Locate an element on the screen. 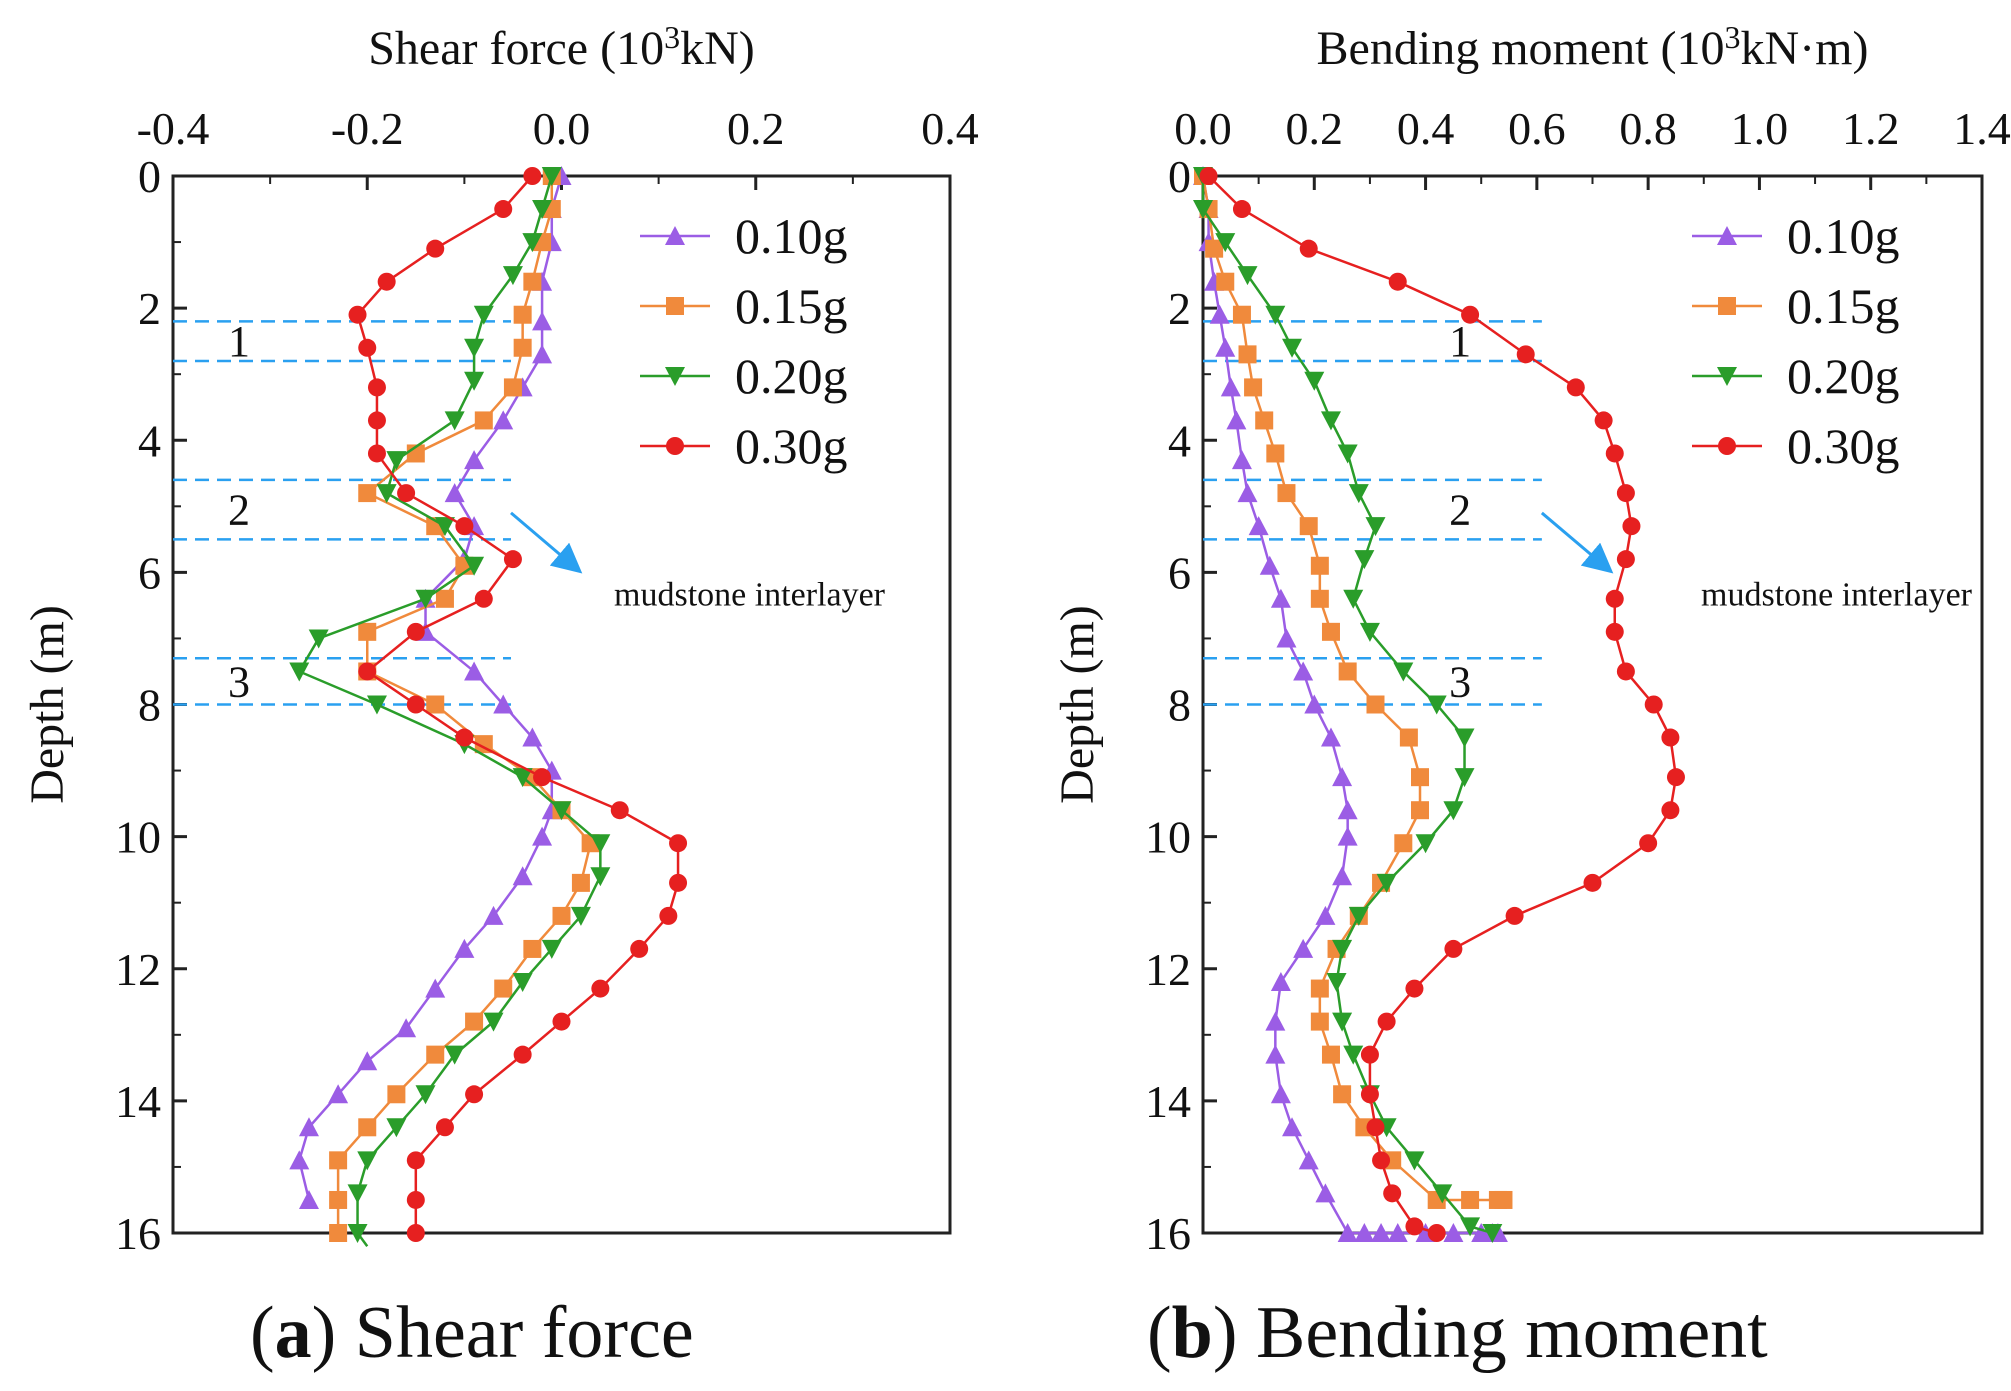  y-tick-label: 8 is located at coordinates (149, 705).